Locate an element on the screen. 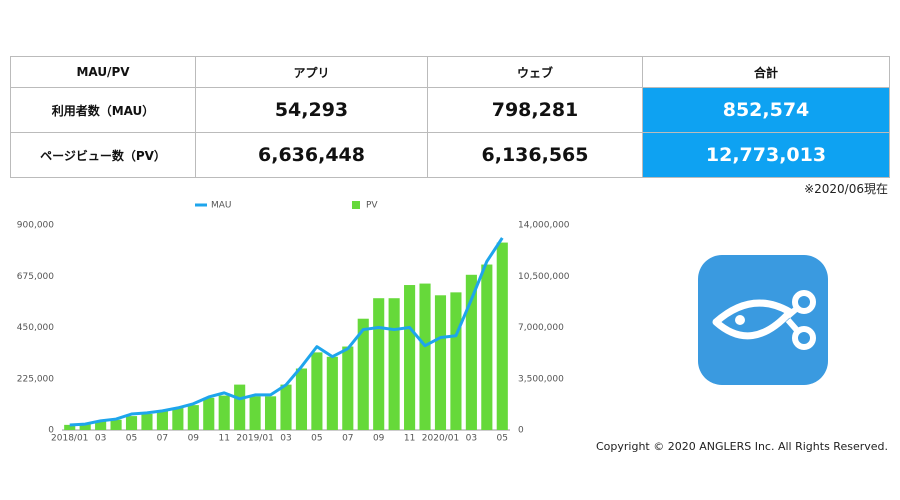  legend-swatch is located at coordinates (356, 205).